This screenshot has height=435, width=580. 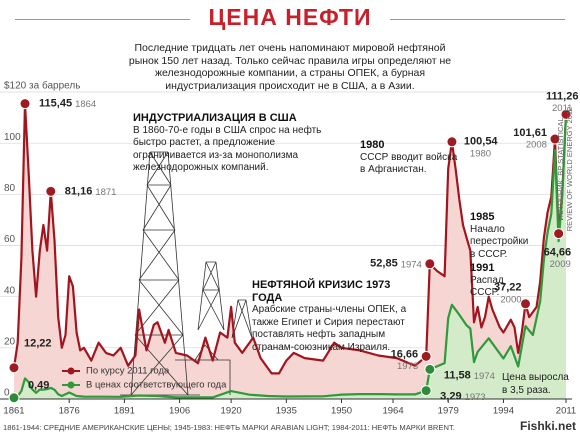 What do you see at coordinates (10, 188) in the screenshot?
I see `y-tick-label: 80` at bounding box center [10, 188].